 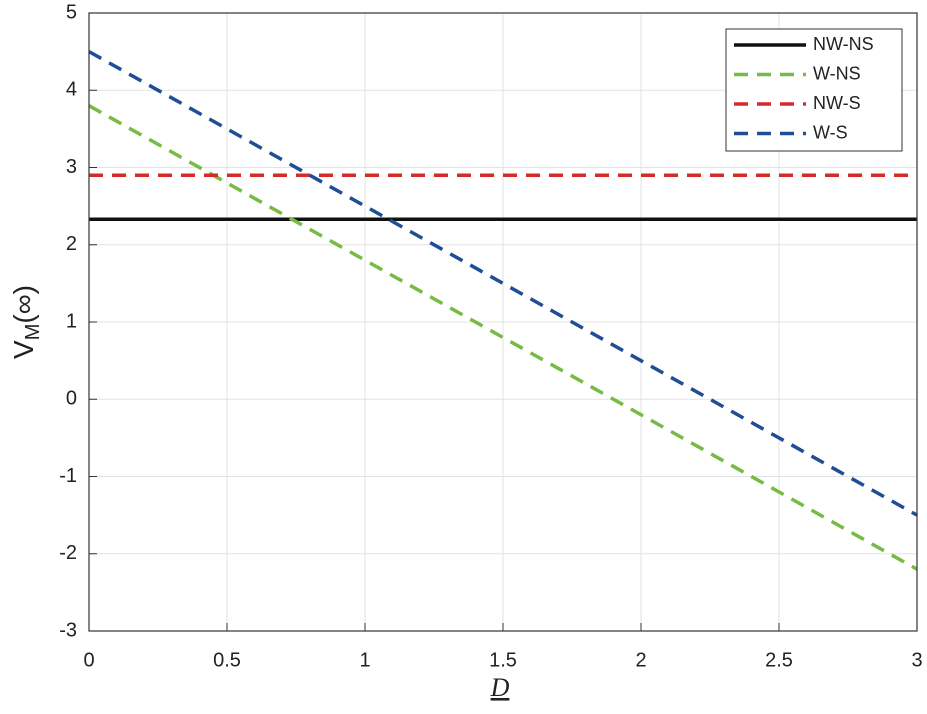 What do you see at coordinates (364, 660) in the screenshot?
I see `x-tick-label: 1` at bounding box center [364, 660].